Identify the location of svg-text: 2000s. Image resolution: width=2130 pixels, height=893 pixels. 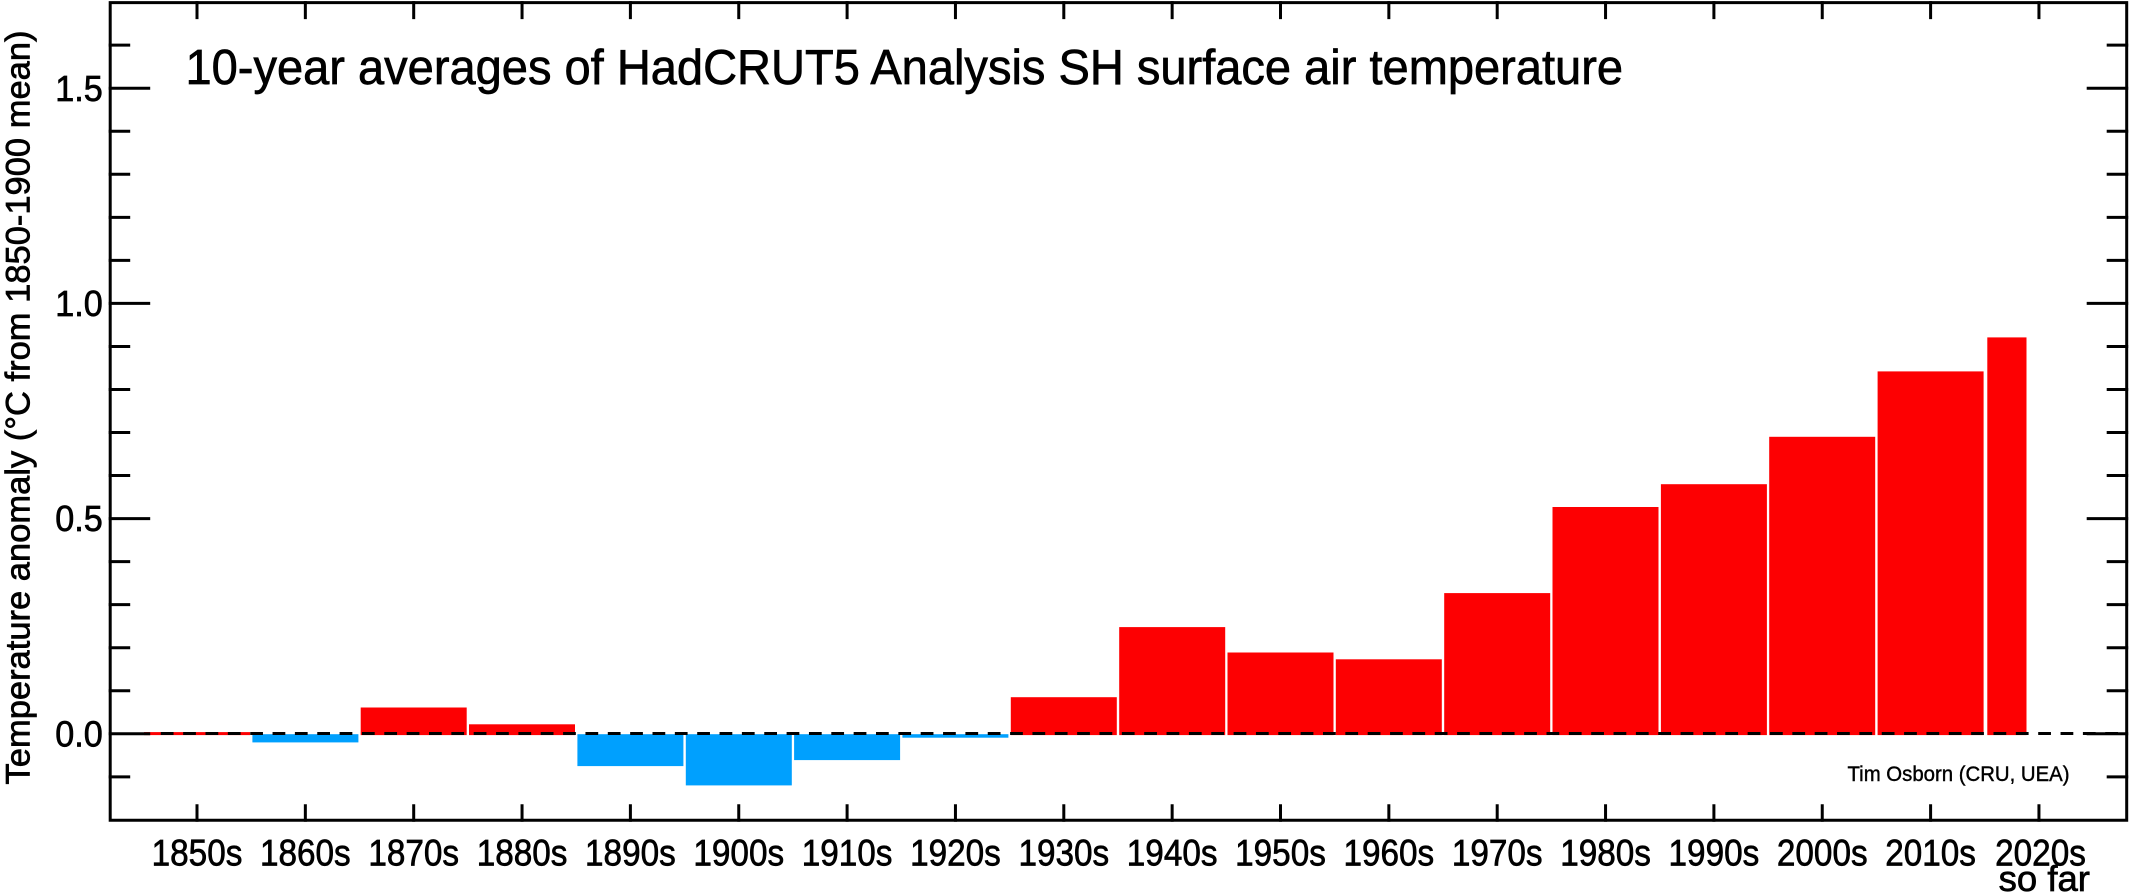
(1822, 853).